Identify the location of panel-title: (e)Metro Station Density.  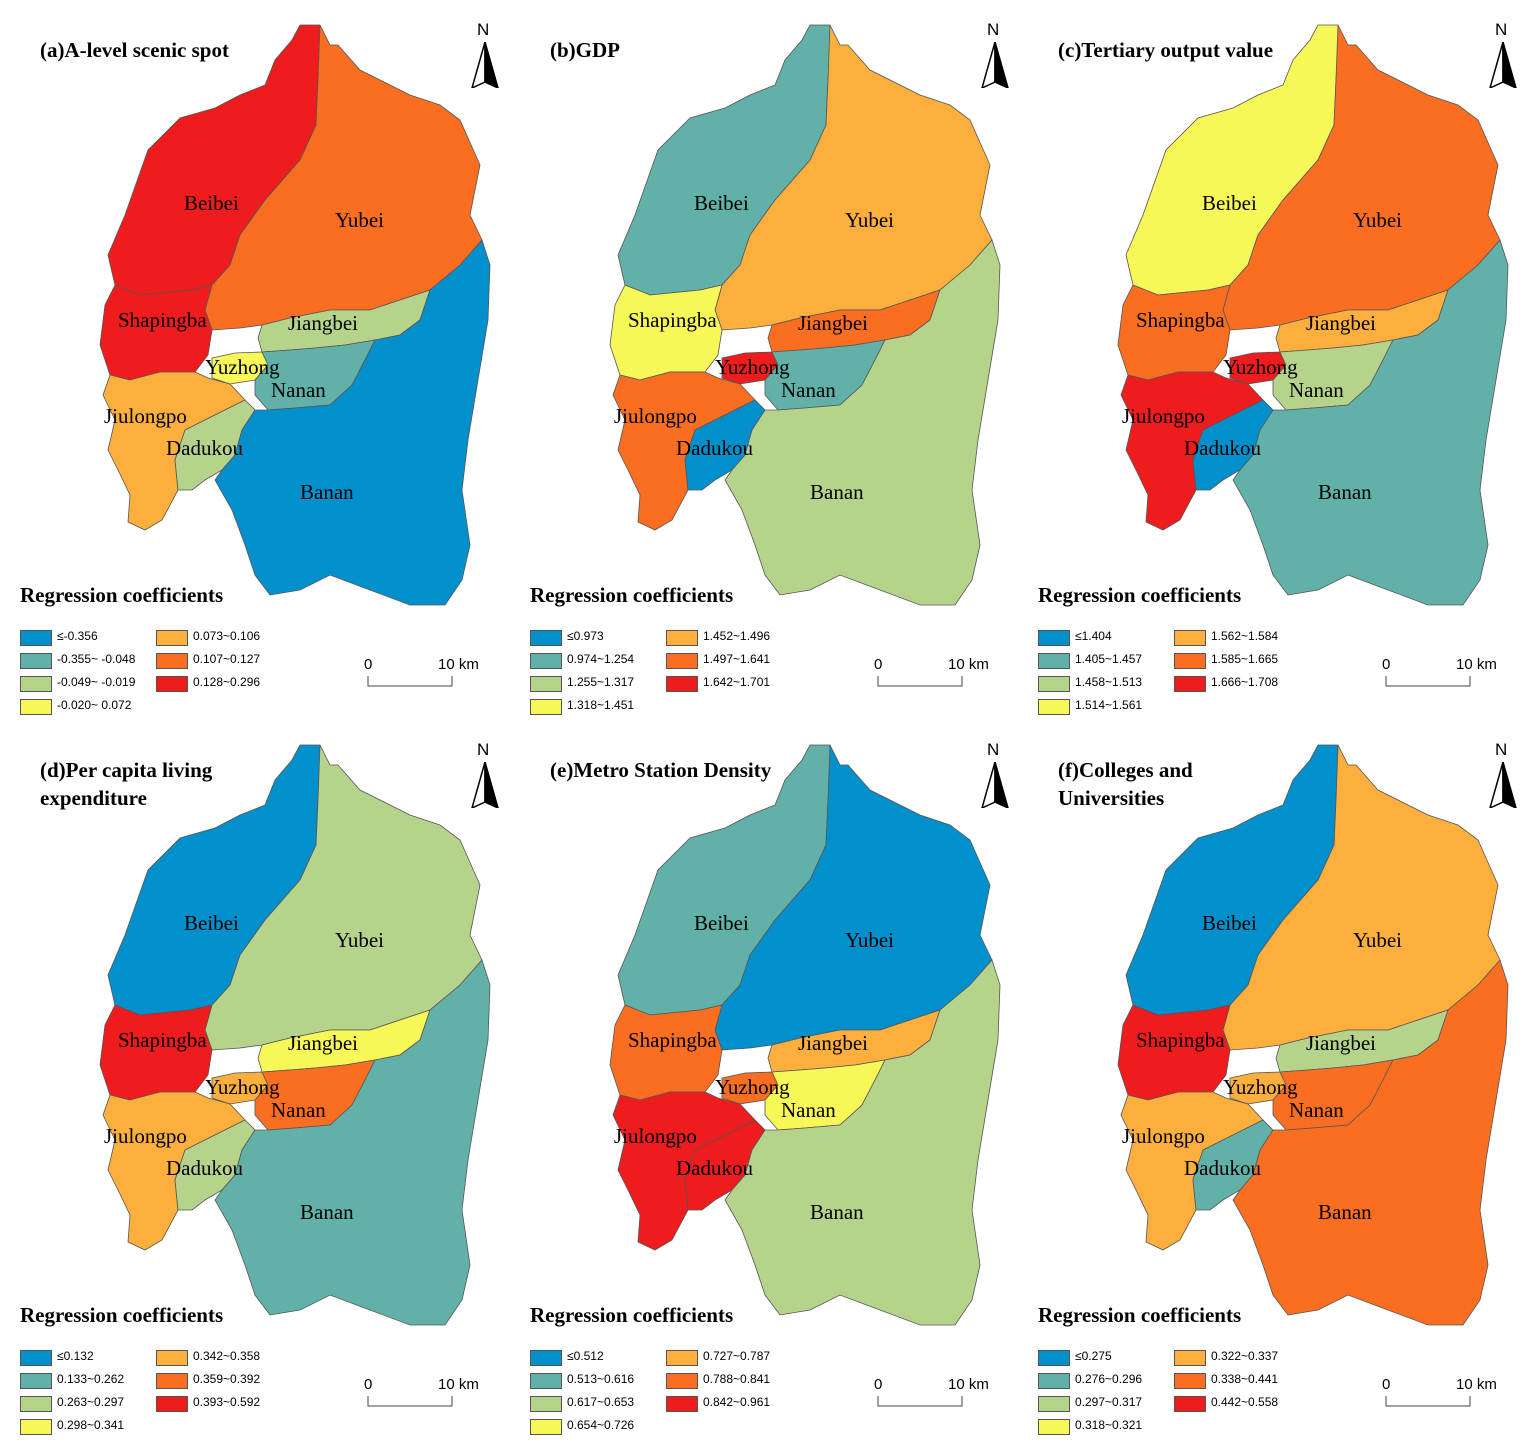
(661, 770).